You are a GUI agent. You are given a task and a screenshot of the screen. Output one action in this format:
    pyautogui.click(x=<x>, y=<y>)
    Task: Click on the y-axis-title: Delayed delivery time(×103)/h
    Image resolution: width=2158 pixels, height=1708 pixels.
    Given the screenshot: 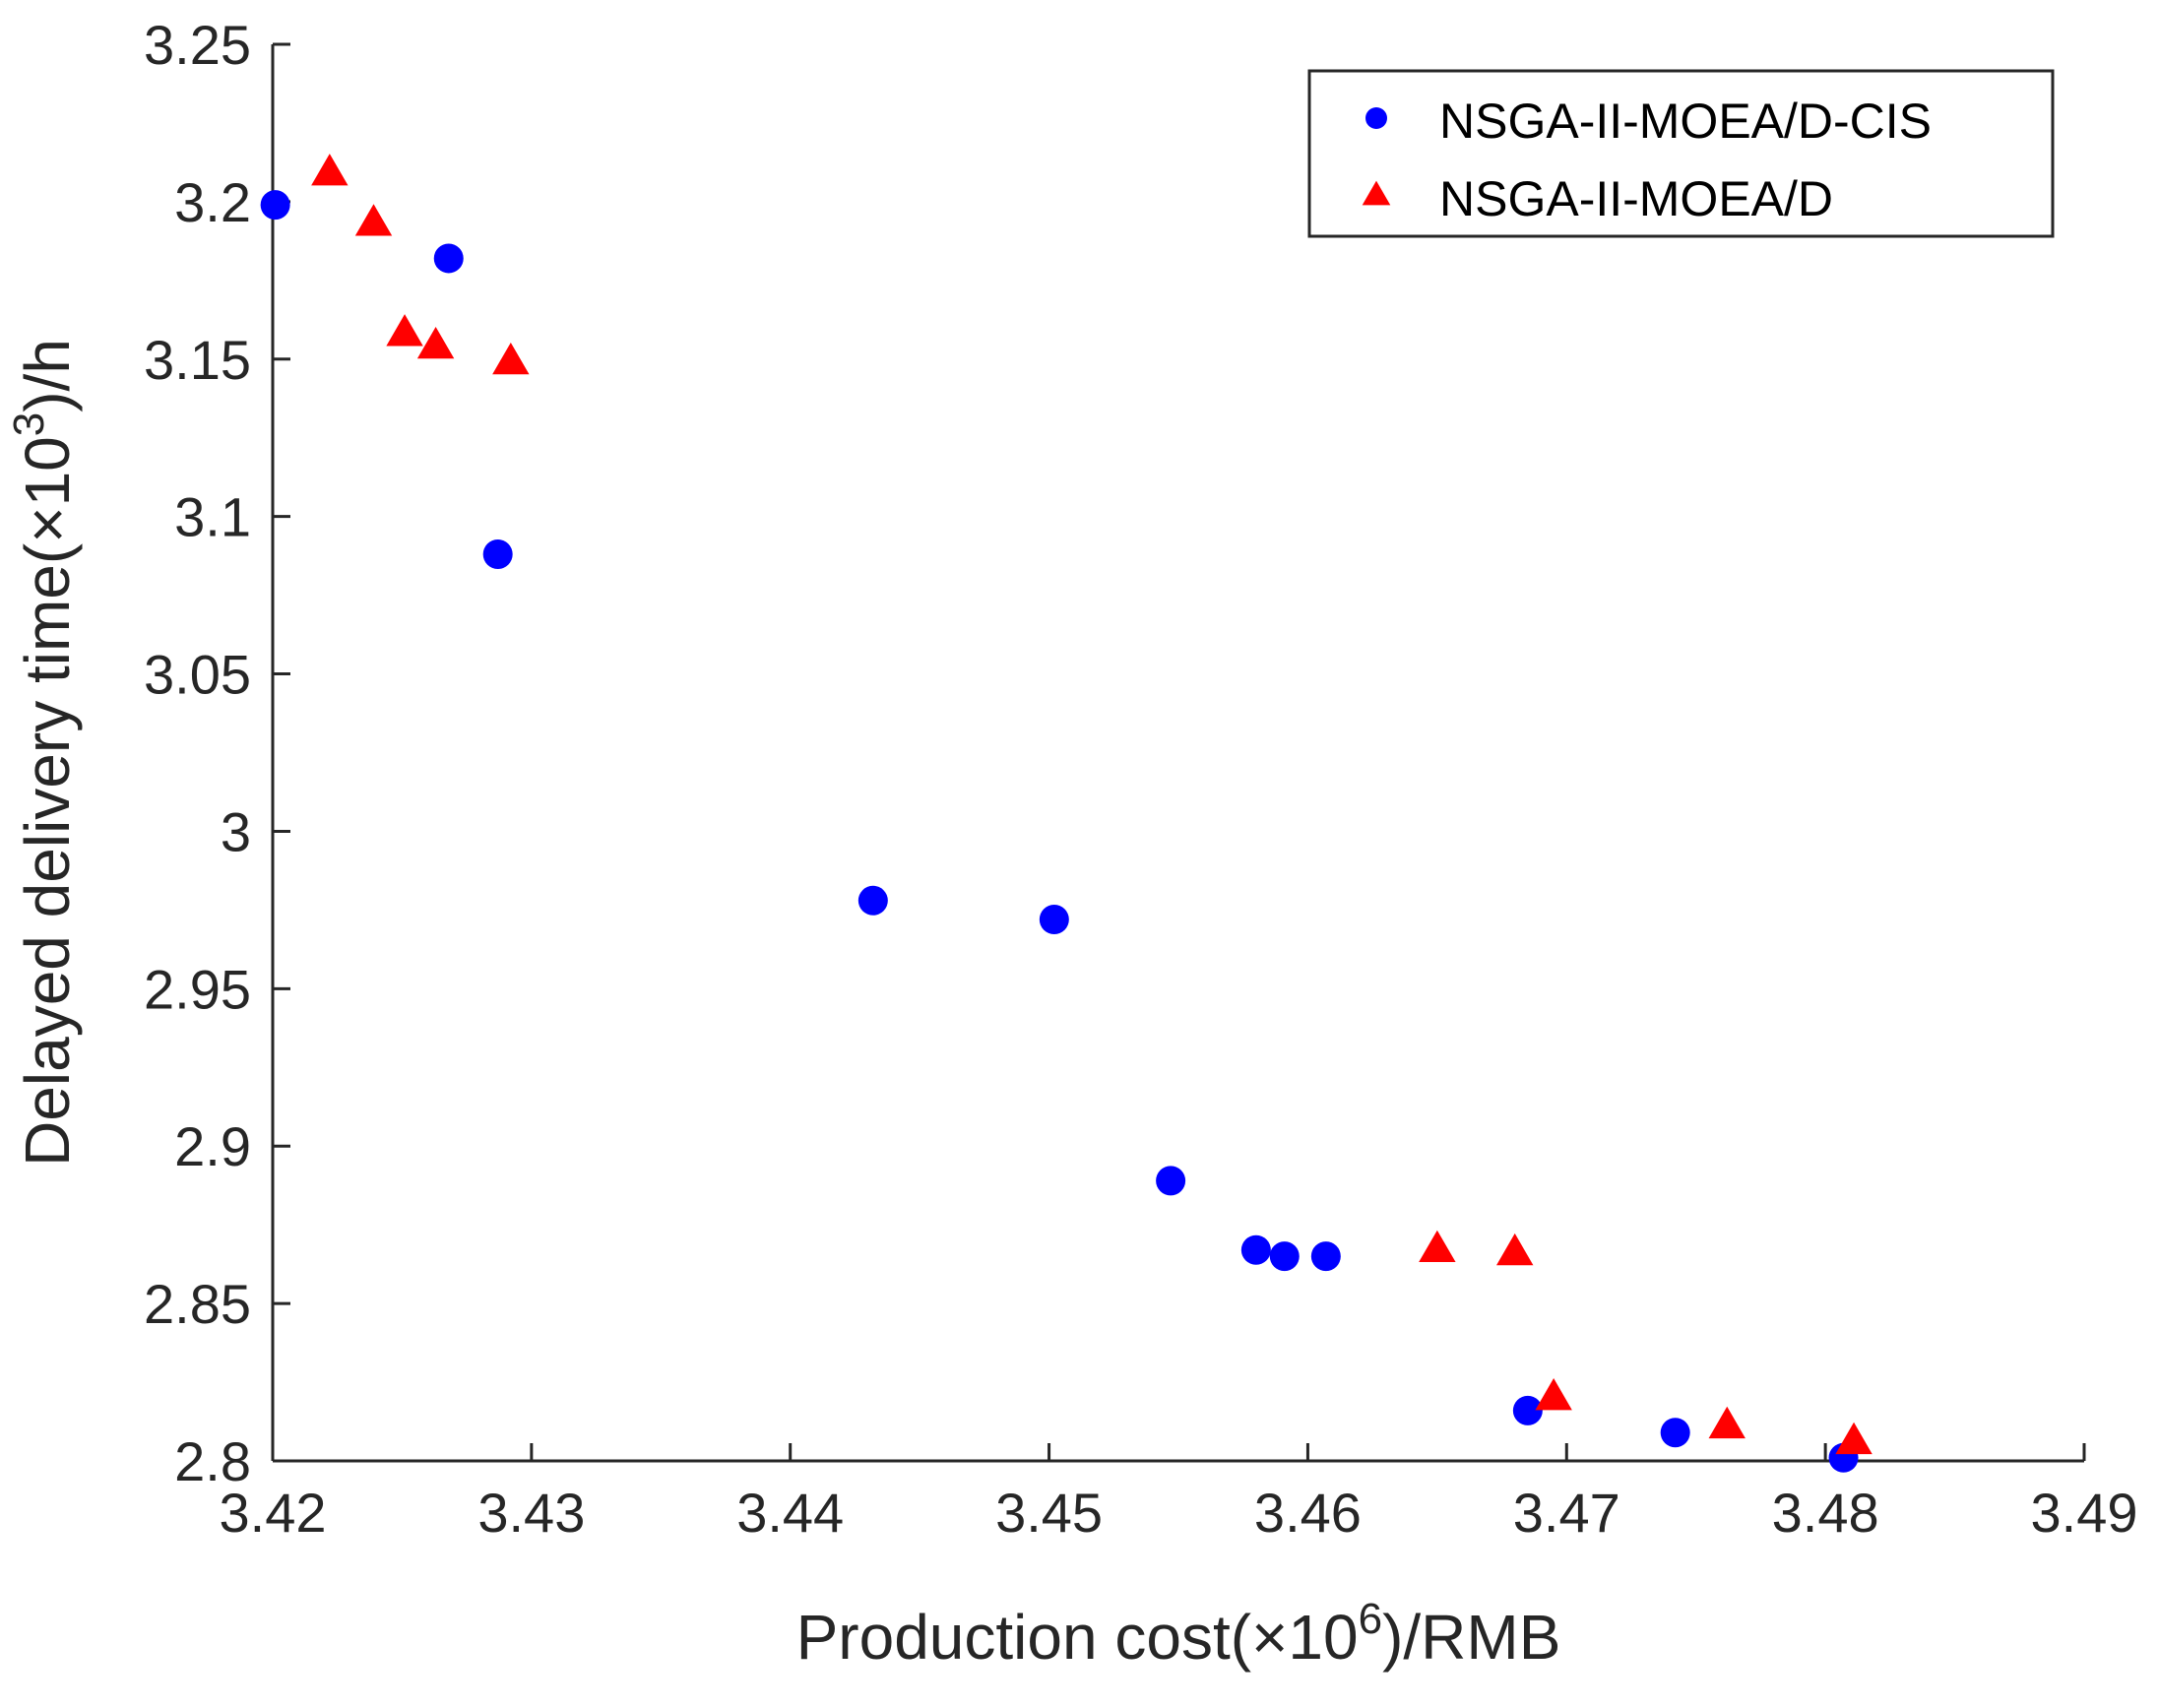 What is the action you would take?
    pyautogui.click(x=44, y=753)
    